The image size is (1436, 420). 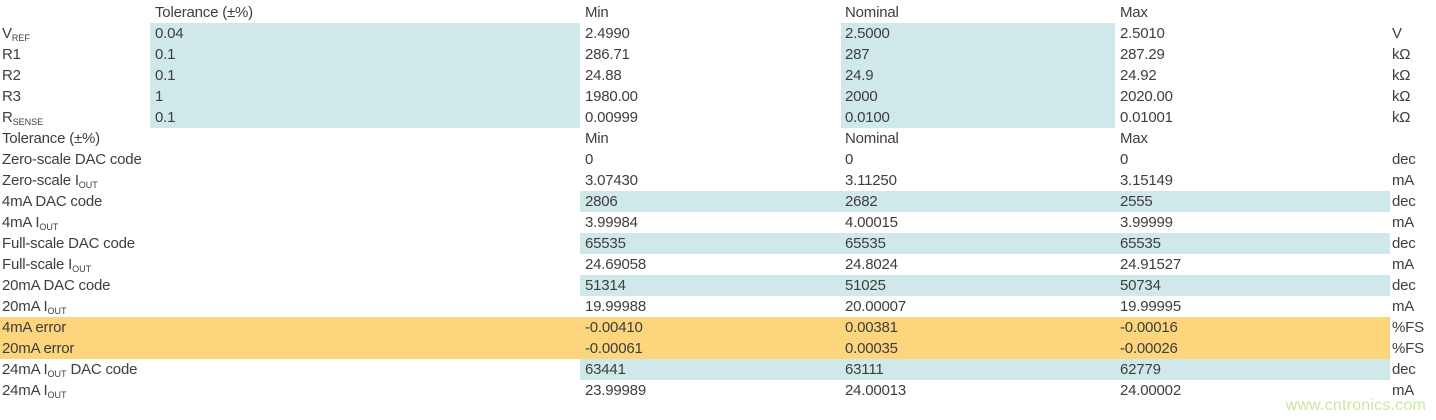 What do you see at coordinates (718, 33) in the screenshot?
I see `table-row: VREF 0.04 2.4990 2.5000 2.5010 V` at bounding box center [718, 33].